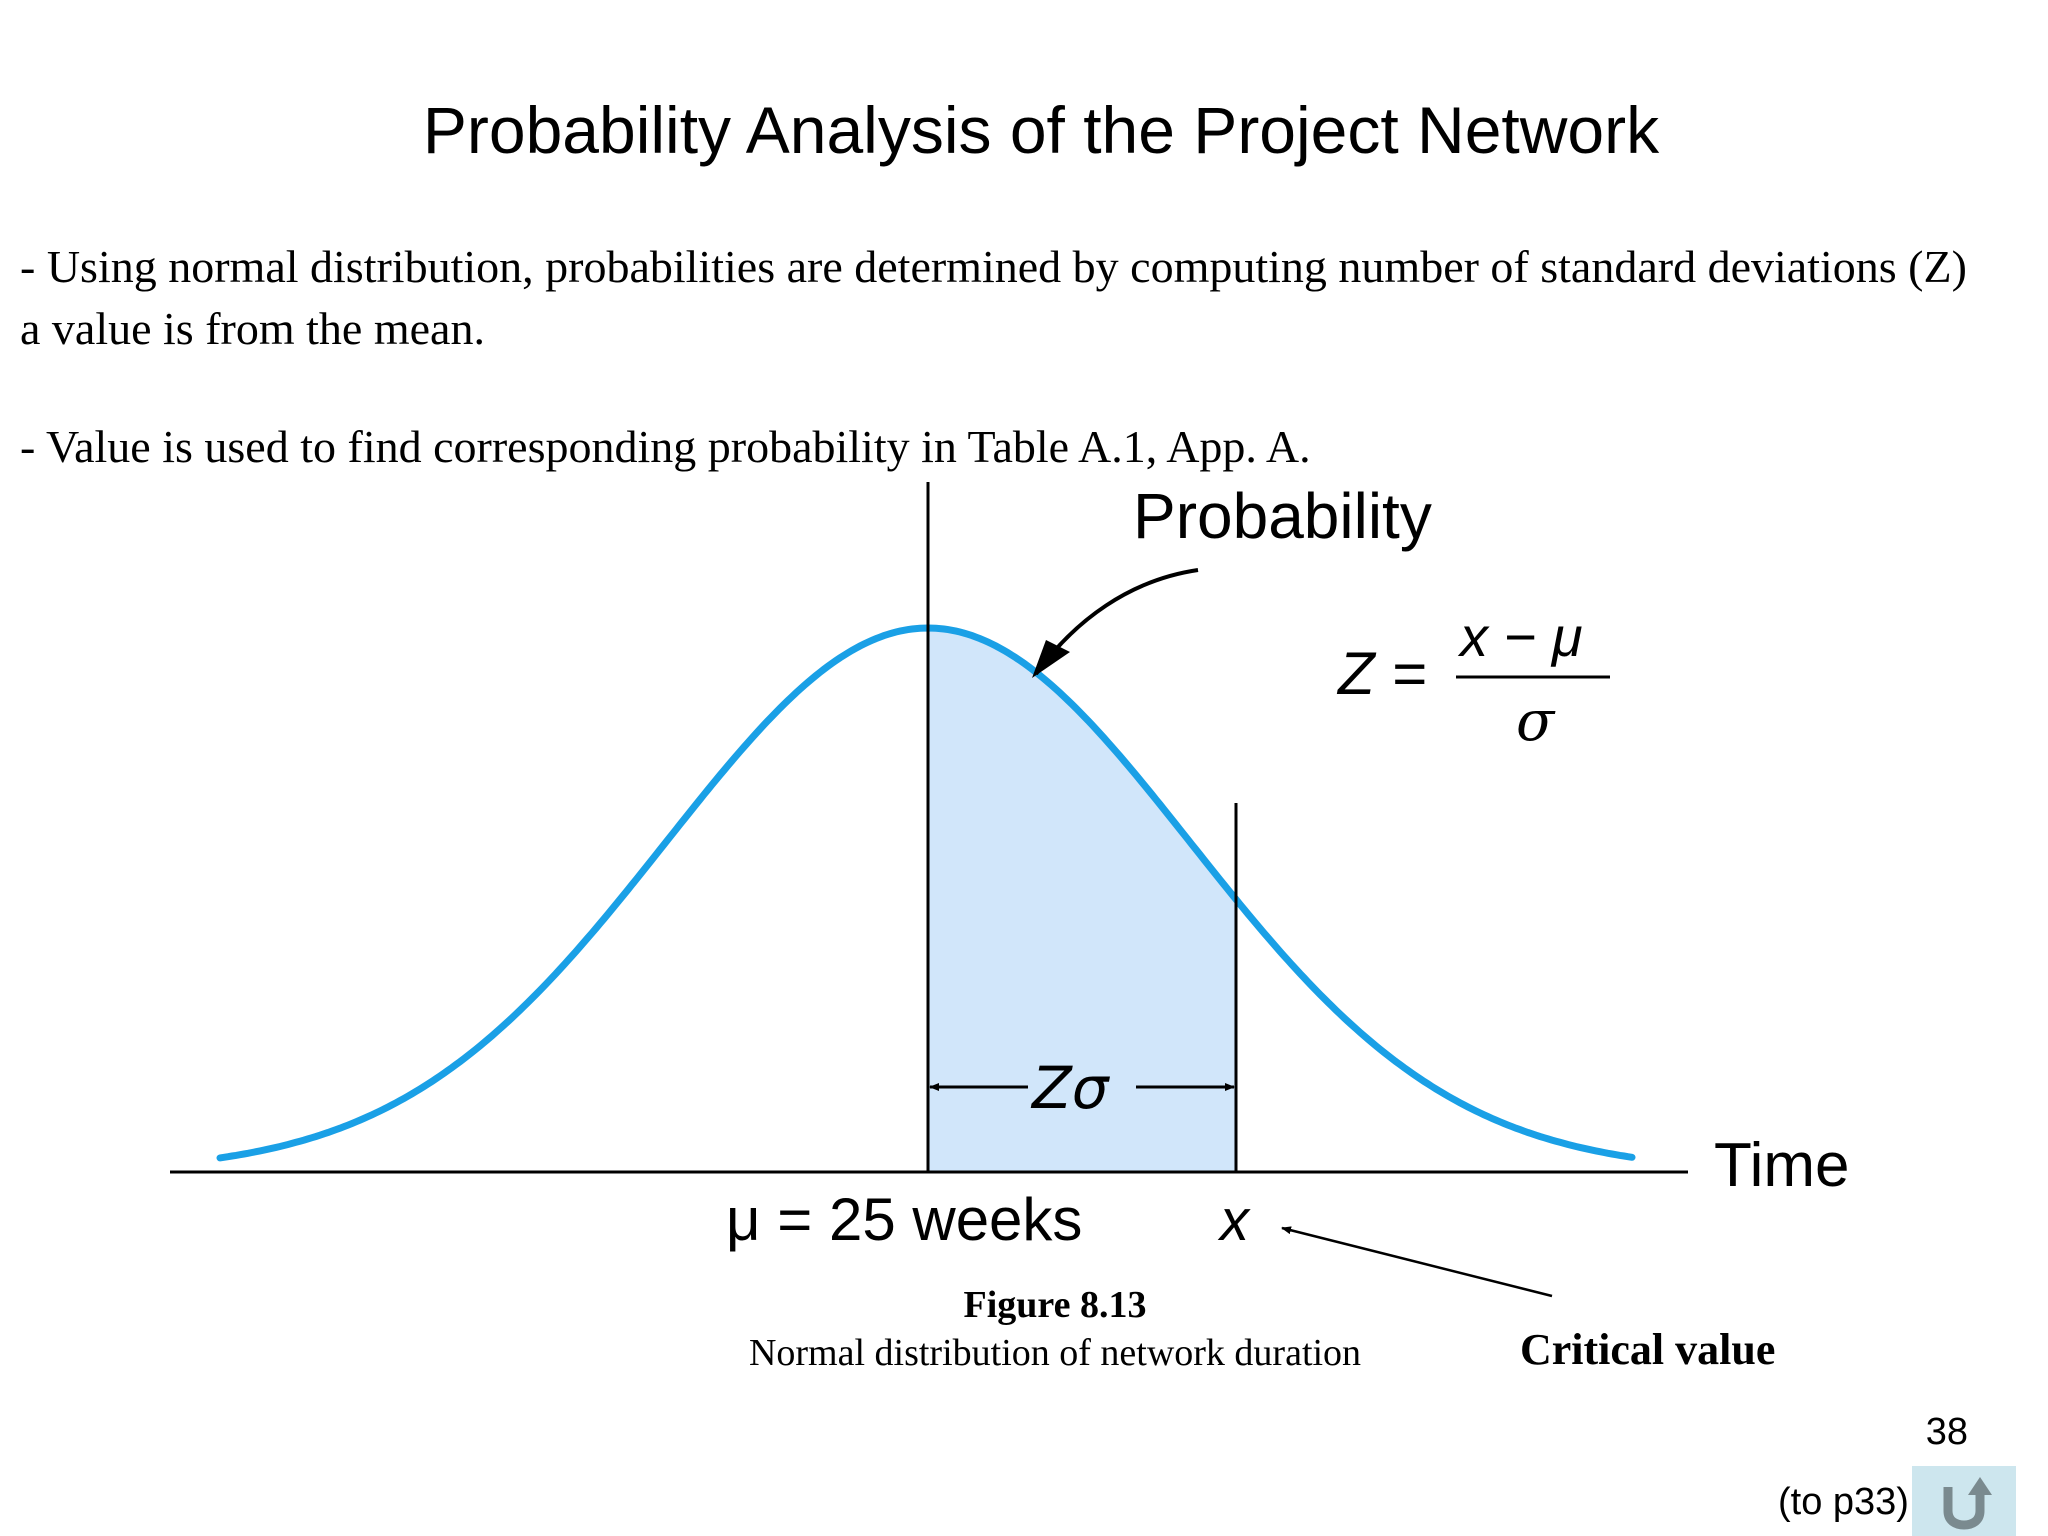 The height and width of the screenshot is (1536, 2048). What do you see at coordinates (1381, 673) in the screenshot?
I see `formula-z: Z =` at bounding box center [1381, 673].